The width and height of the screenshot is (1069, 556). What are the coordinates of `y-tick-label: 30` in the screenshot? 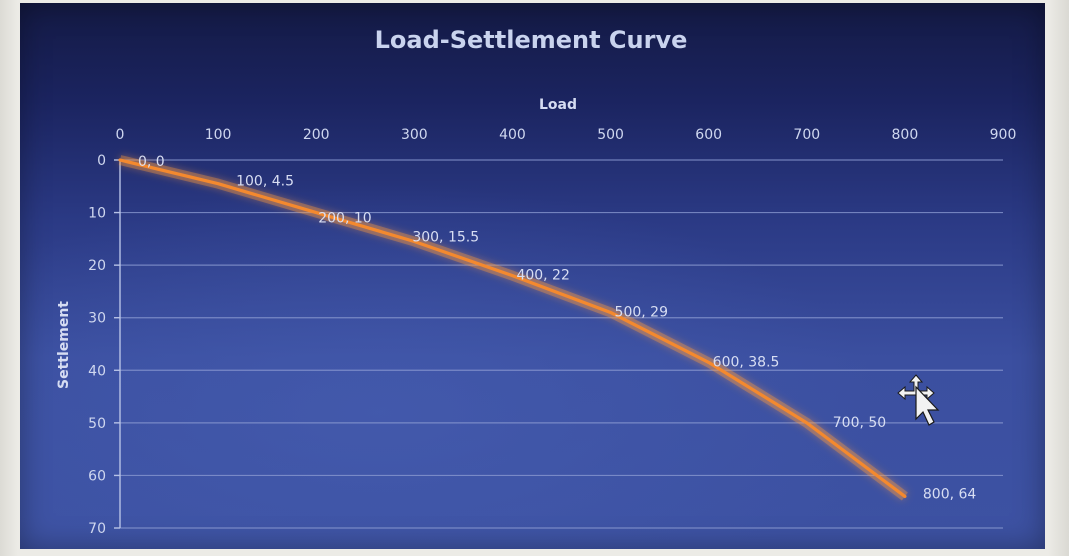 It's located at (97, 319).